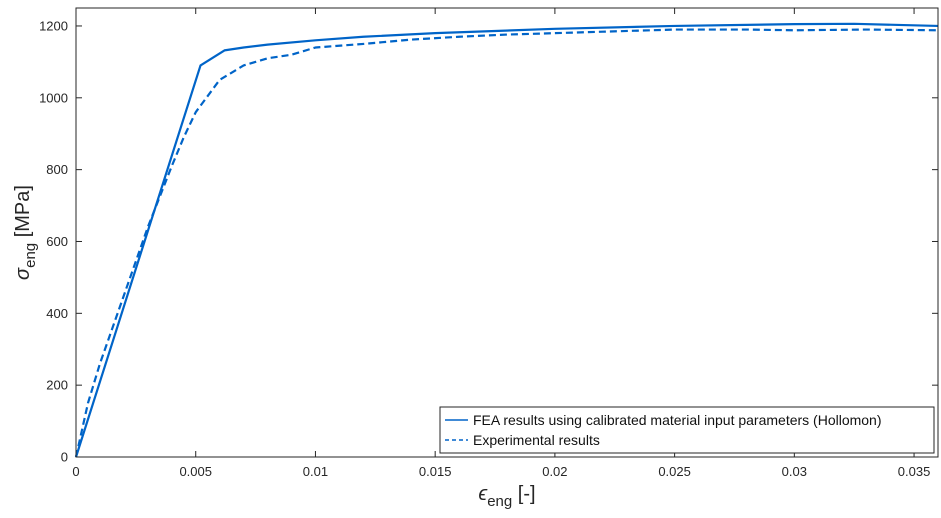 Image resolution: width=941 pixels, height=518 pixels. What do you see at coordinates (536, 440) in the screenshot?
I see `legend-entry-label: Experimental results` at bounding box center [536, 440].